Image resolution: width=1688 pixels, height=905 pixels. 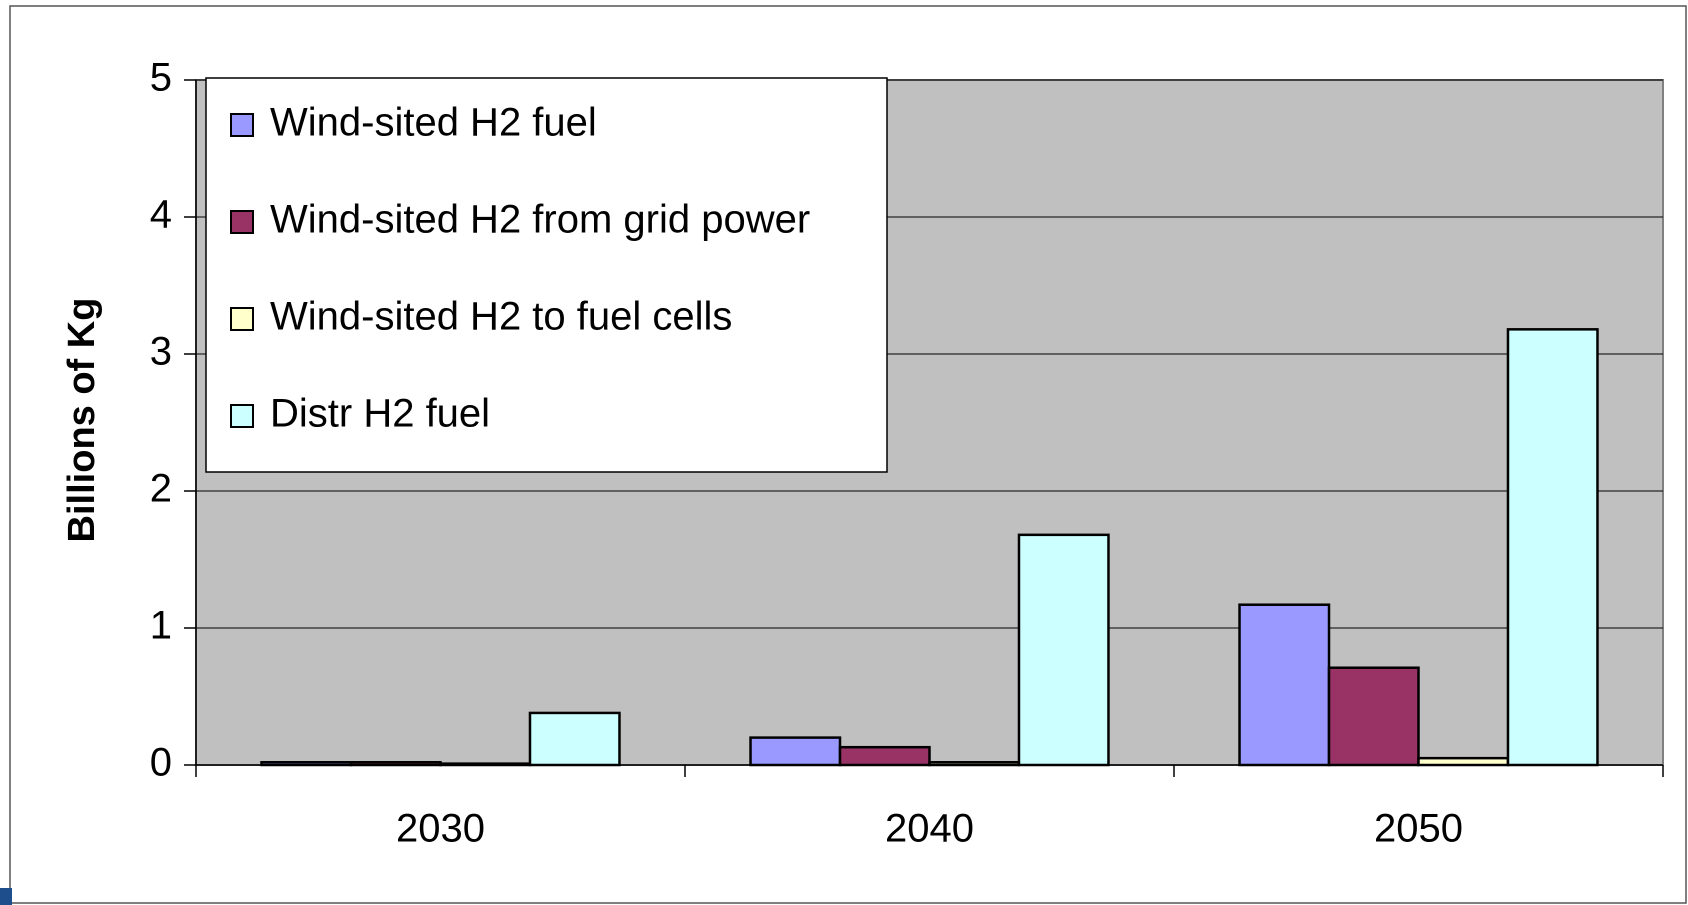 What do you see at coordinates (929, 829) in the screenshot?
I see `x-tick-label: 2040` at bounding box center [929, 829].